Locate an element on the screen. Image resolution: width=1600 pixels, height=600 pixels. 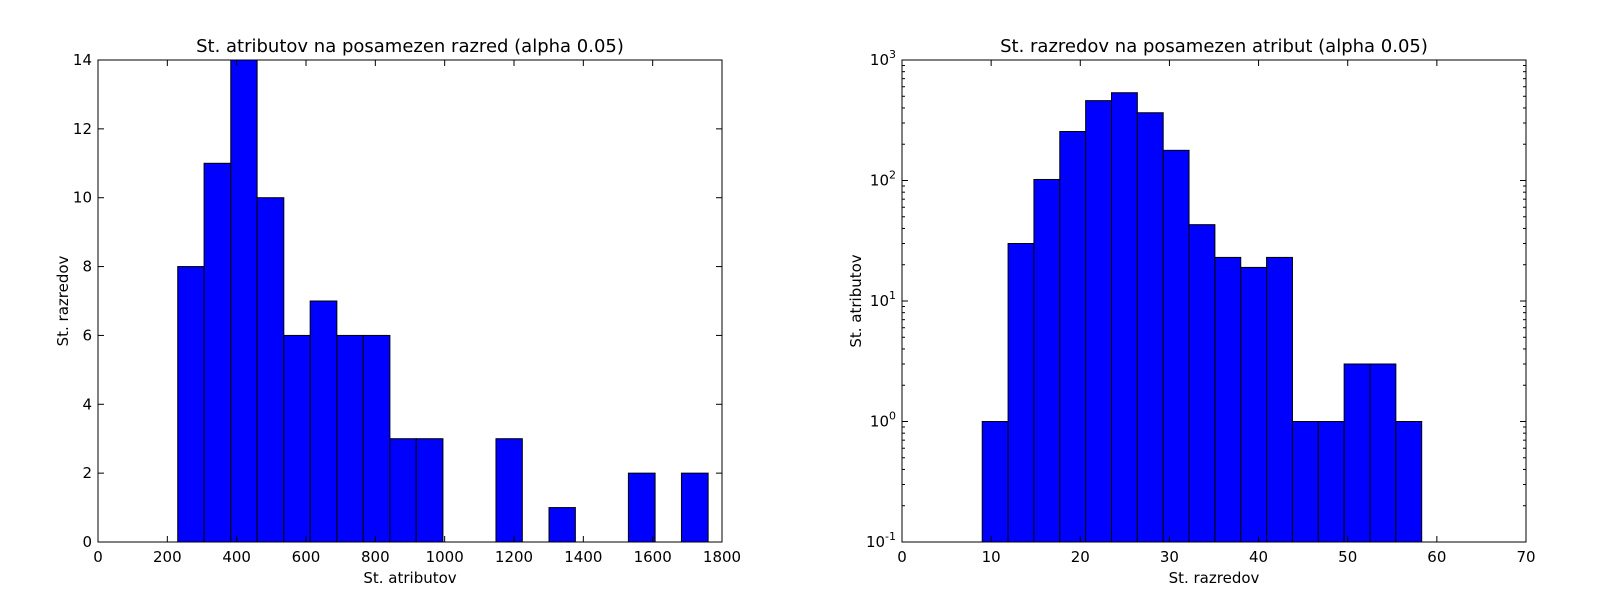
y-tick-label: 10³ is located at coordinates (883, 58).